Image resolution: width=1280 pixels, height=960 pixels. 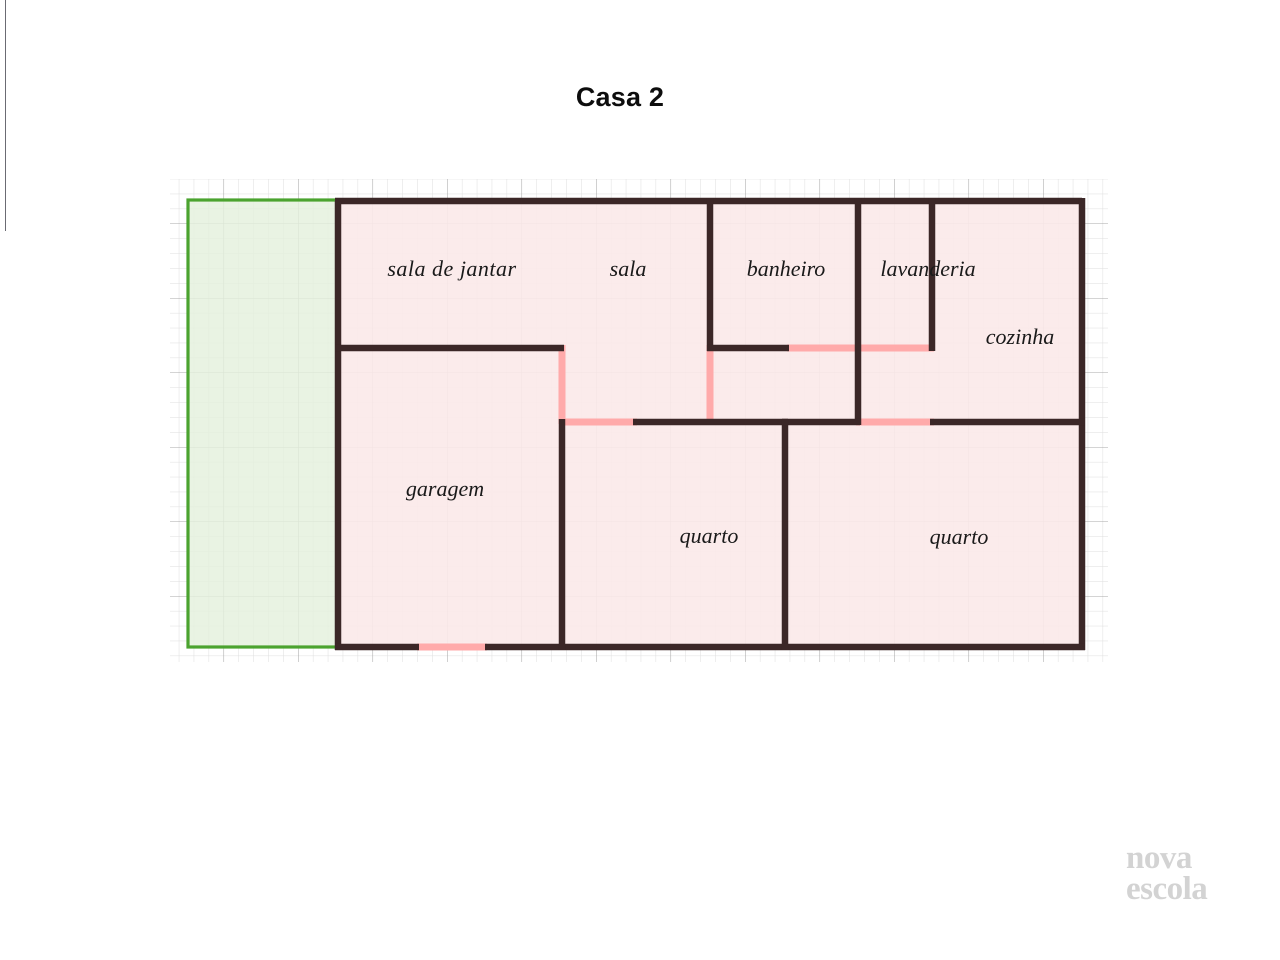 What do you see at coordinates (1167, 889) in the screenshot?
I see `logo-line-escola: escola` at bounding box center [1167, 889].